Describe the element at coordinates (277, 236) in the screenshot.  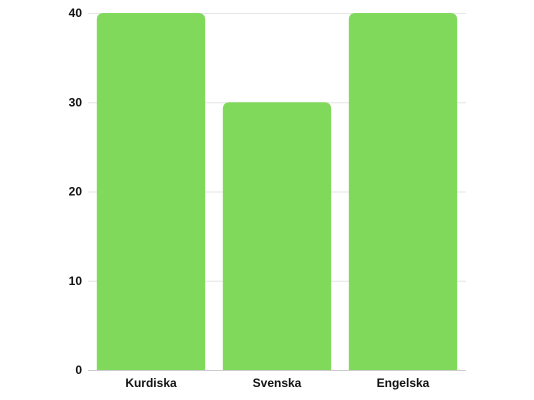
I see `bar-svenska` at that location.